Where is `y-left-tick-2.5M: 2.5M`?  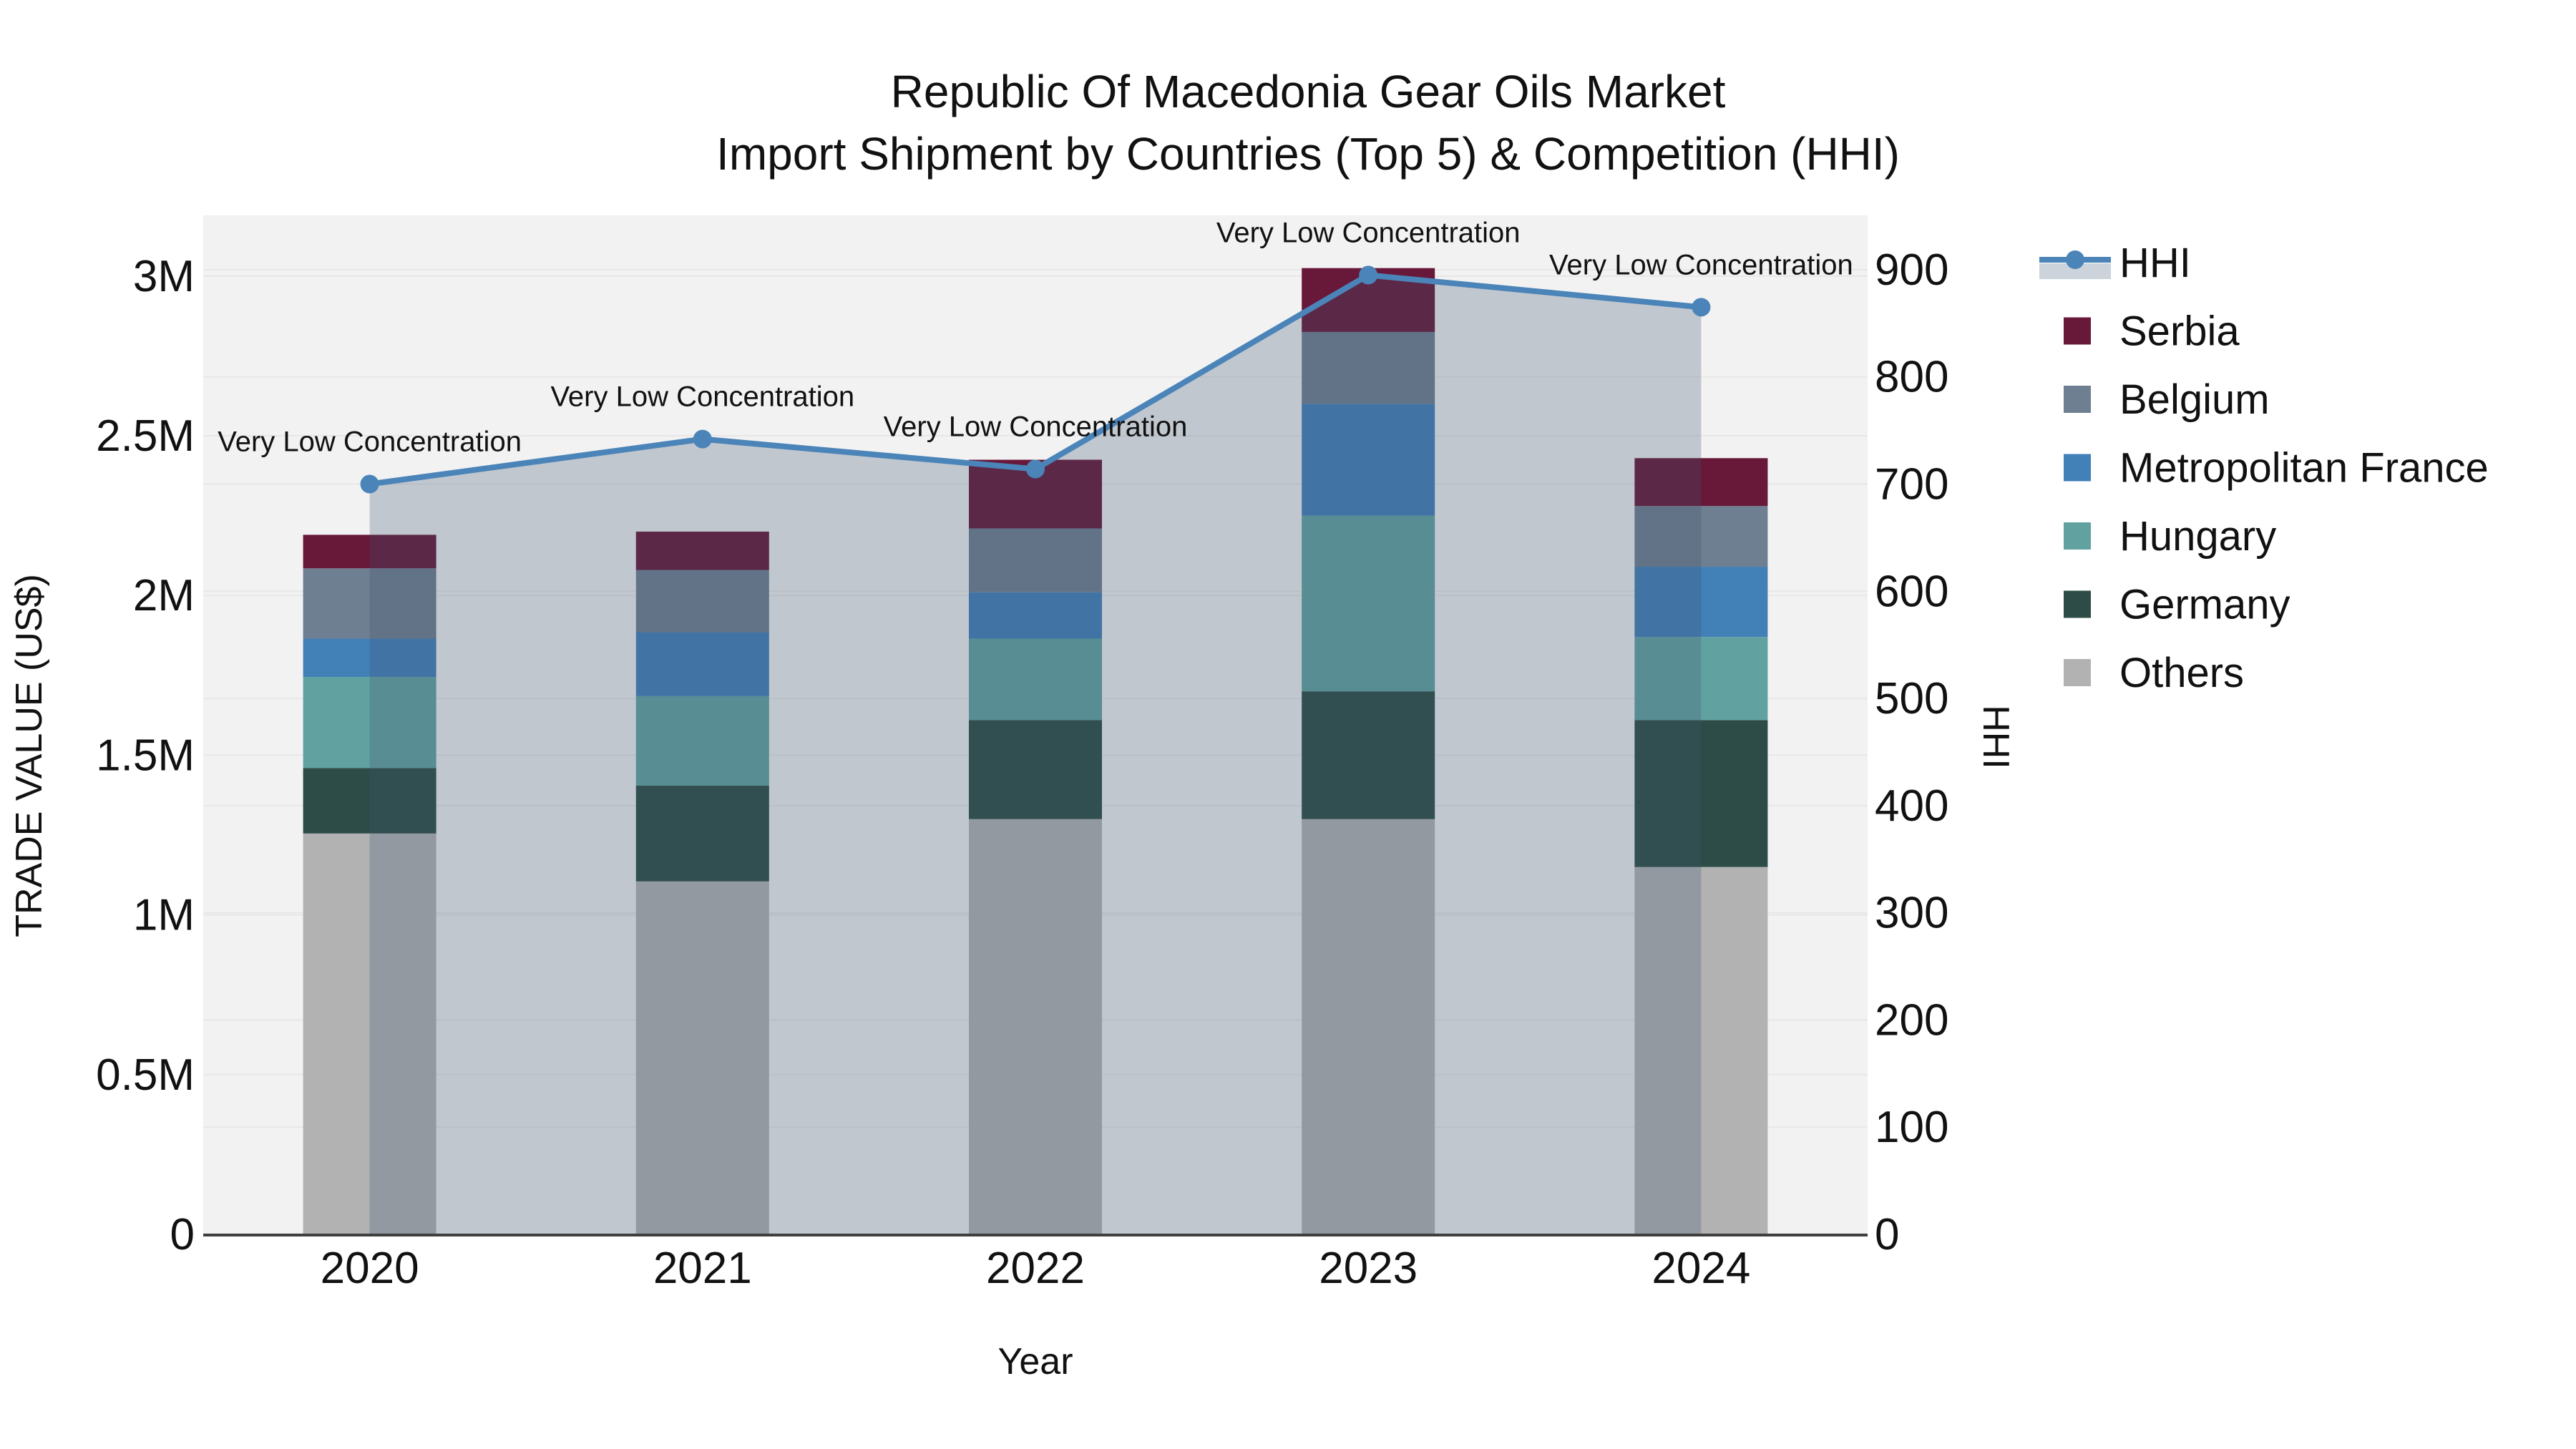 y-left-tick-2.5M: 2.5M is located at coordinates (145, 436).